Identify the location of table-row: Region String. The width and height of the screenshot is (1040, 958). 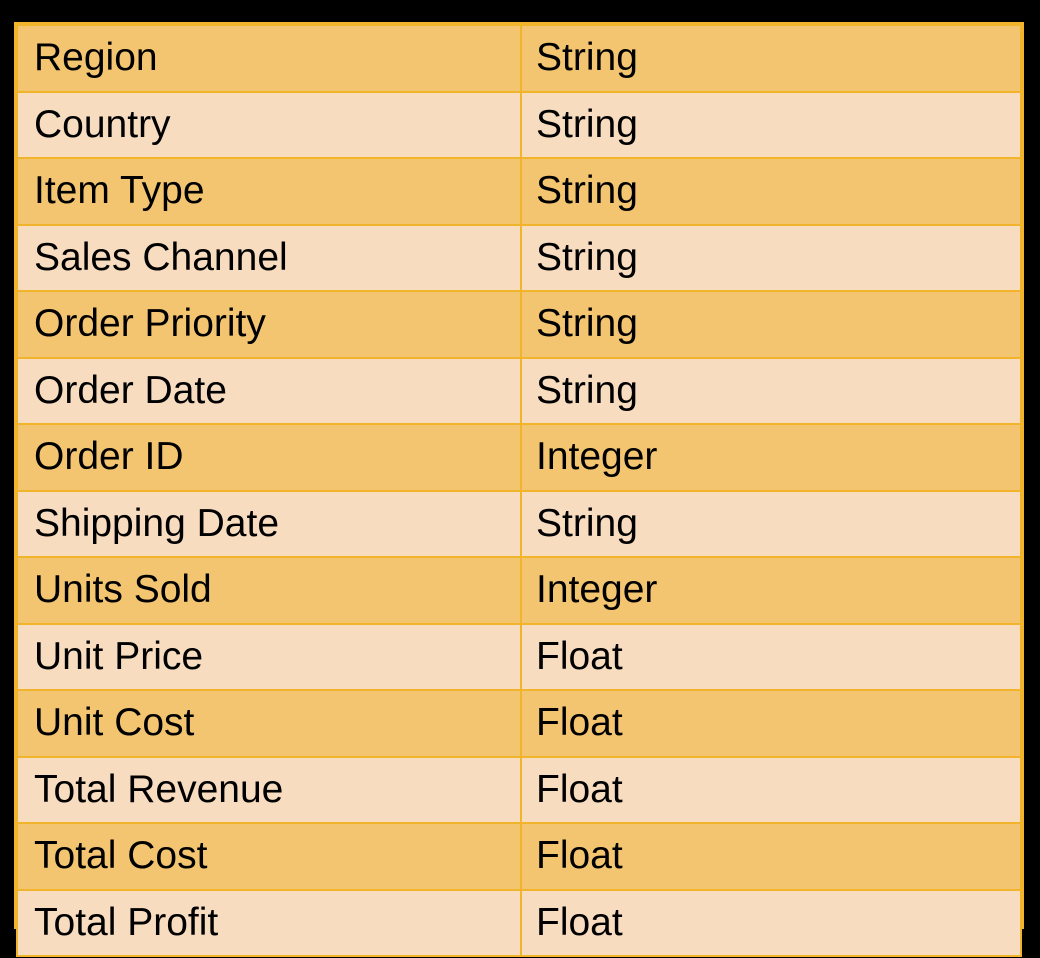
(519, 58).